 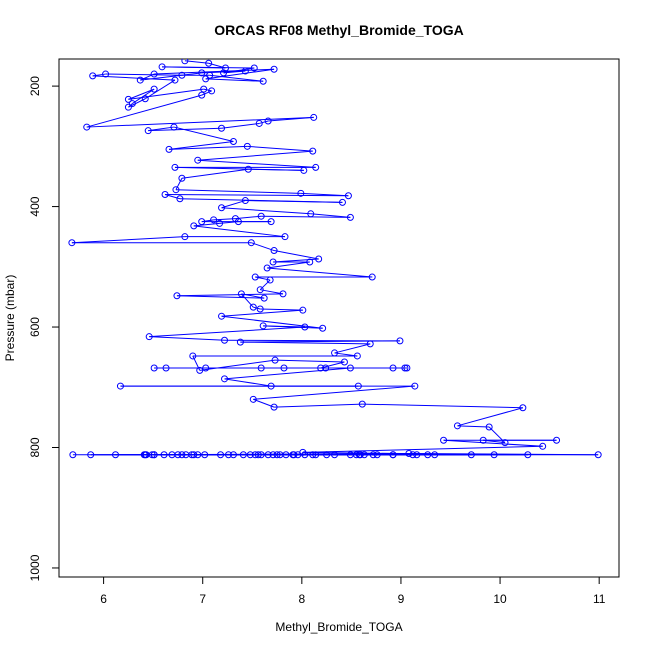 What do you see at coordinates (202, 599) in the screenshot?
I see `x-tick-label: 7` at bounding box center [202, 599].